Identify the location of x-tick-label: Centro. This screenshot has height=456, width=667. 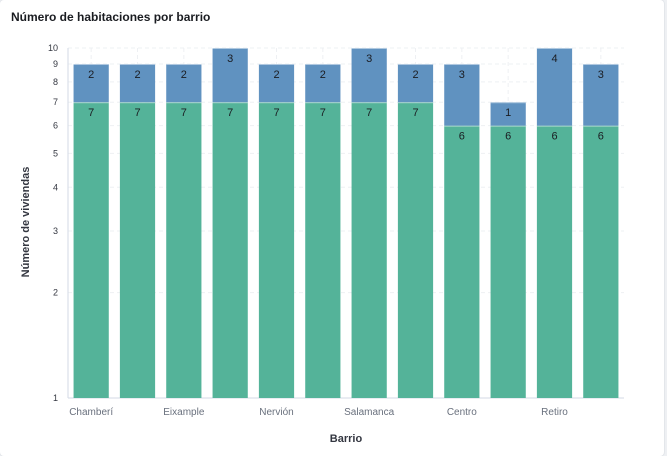
(462, 412).